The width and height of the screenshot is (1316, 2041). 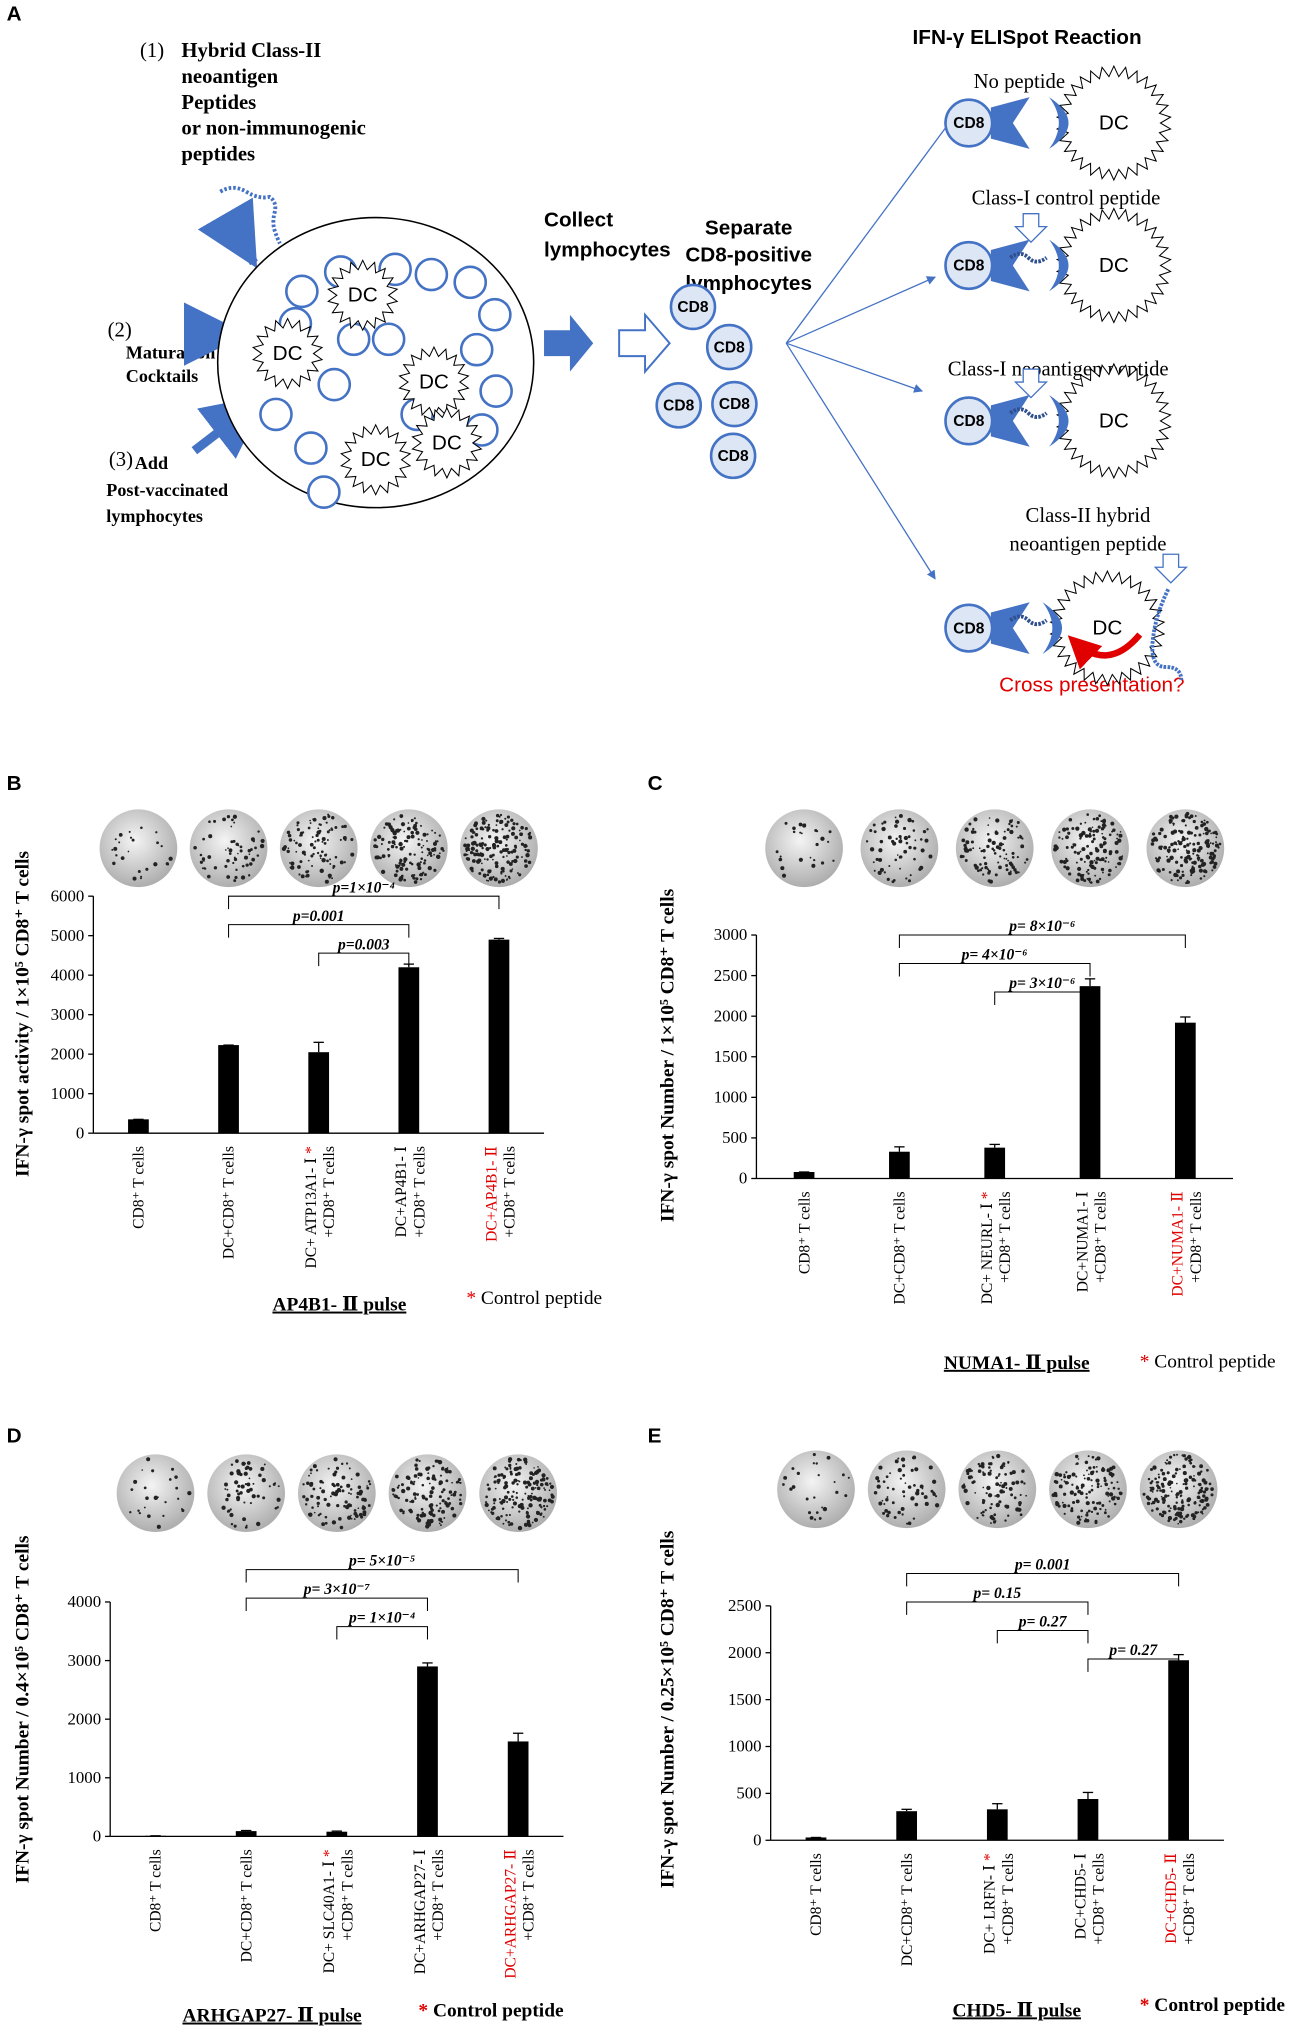 What do you see at coordinates (1107, 628) in the screenshot?
I see `cell-label: DC` at bounding box center [1107, 628].